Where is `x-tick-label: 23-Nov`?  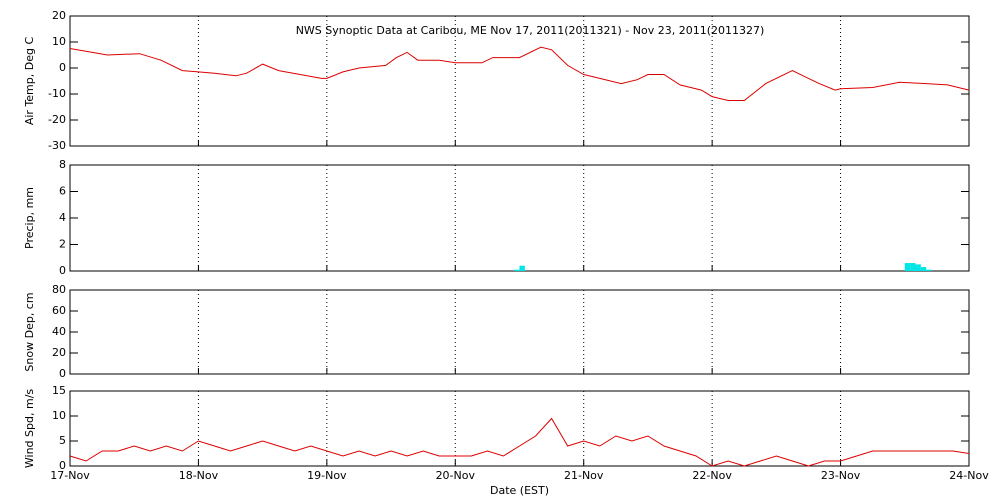
x-tick-label: 23-Nov is located at coordinates (841, 475).